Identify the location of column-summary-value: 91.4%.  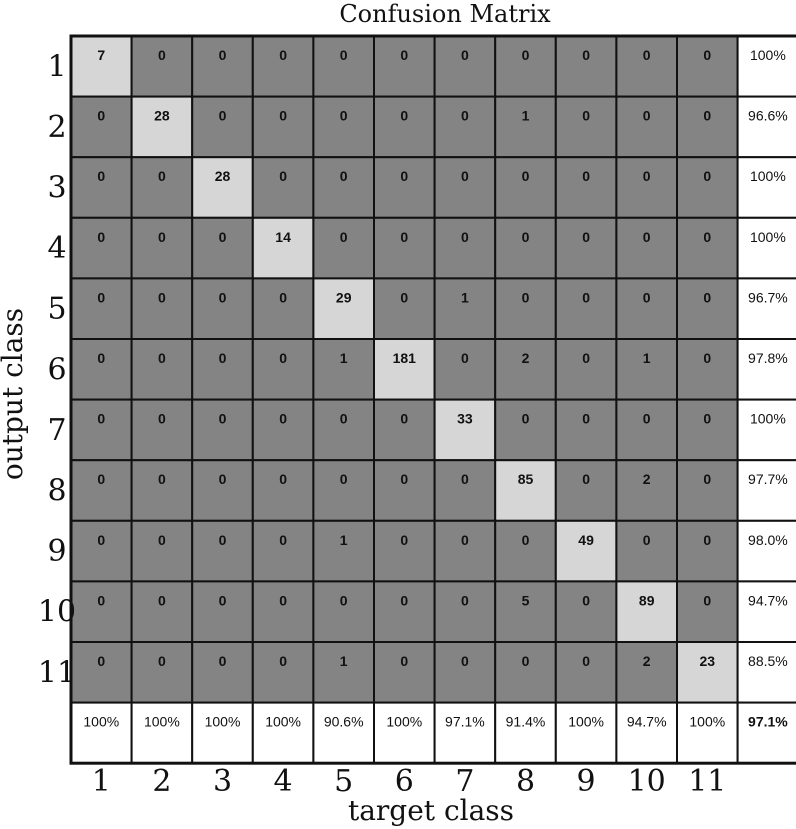
(526, 722).